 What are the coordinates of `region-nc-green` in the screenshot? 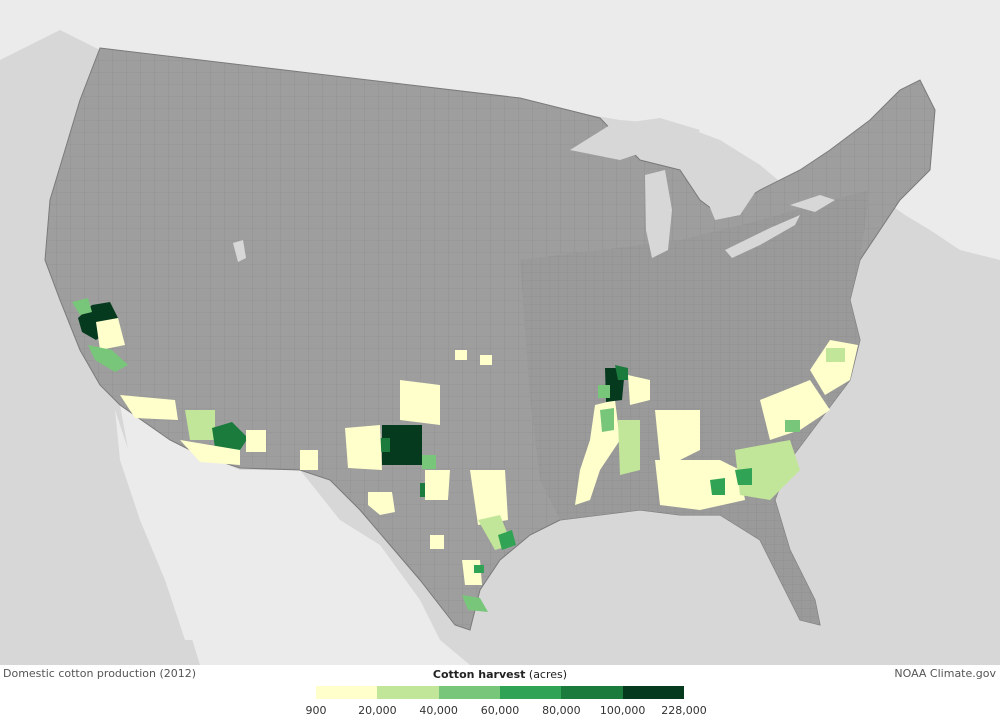 It's located at (835, 355).